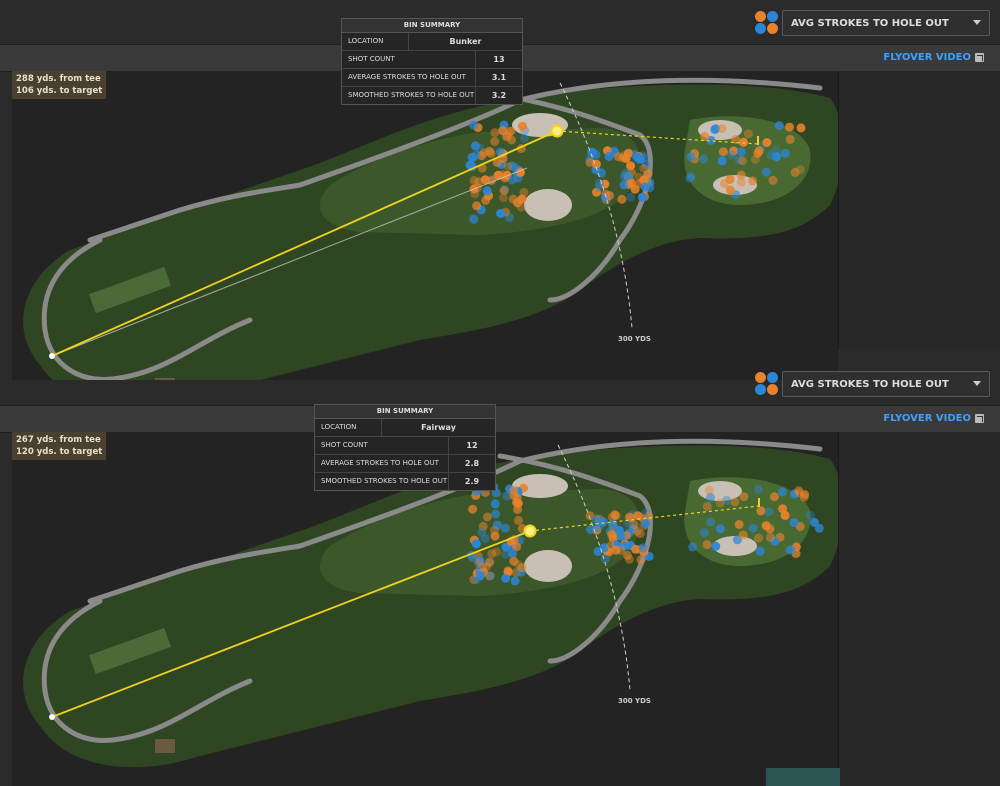 The height and width of the screenshot is (786, 1000). I want to click on panel-header, so click(500, 419).